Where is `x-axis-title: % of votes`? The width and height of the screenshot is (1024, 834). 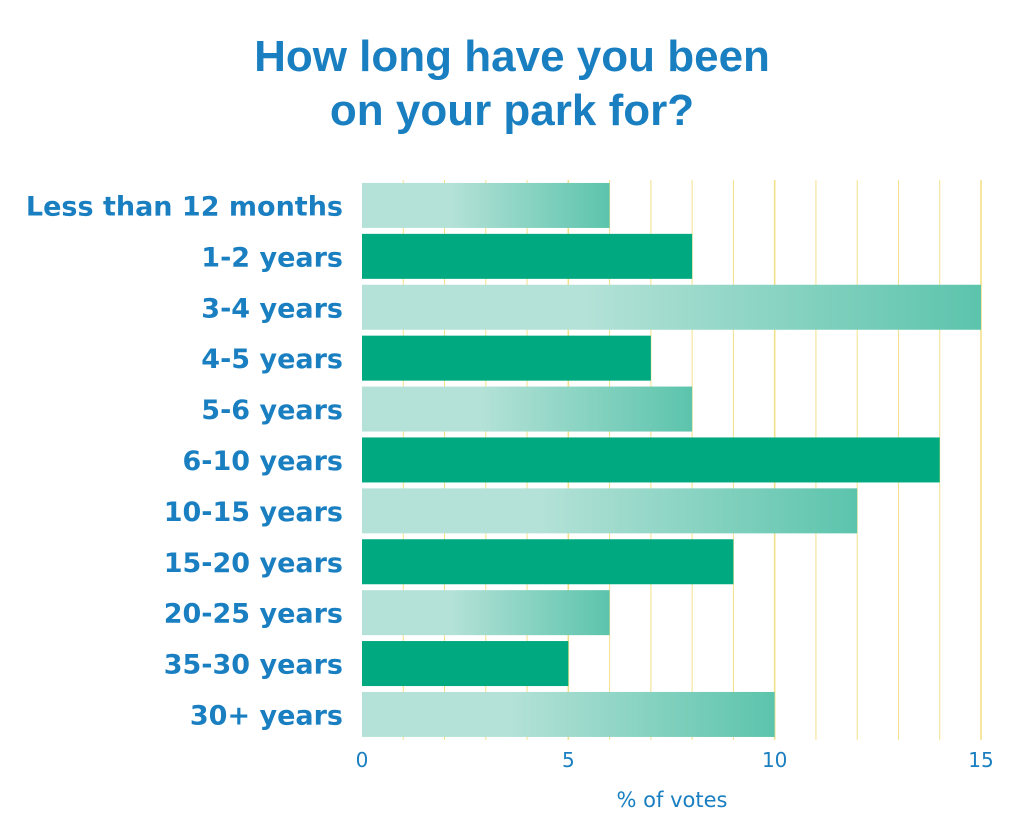 x-axis-title: % of votes is located at coordinates (672, 800).